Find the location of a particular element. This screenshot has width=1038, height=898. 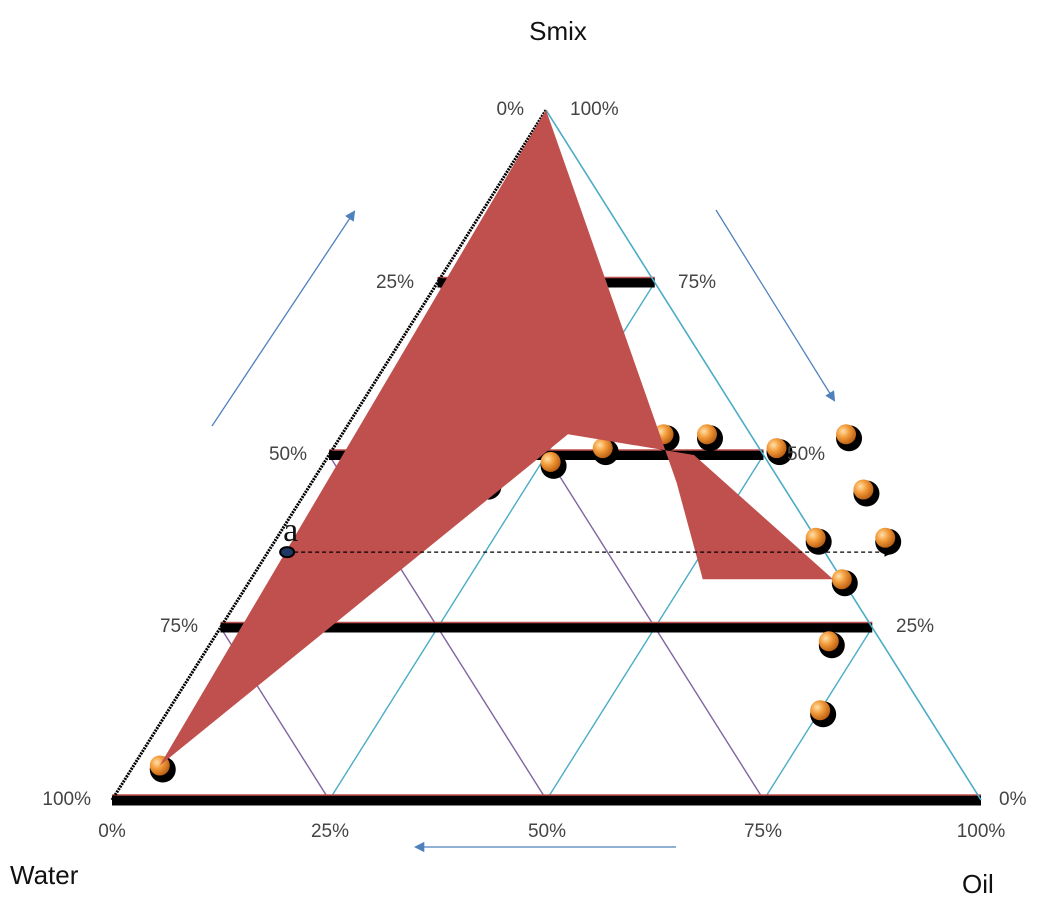

annotation-point is located at coordinates (287, 552).